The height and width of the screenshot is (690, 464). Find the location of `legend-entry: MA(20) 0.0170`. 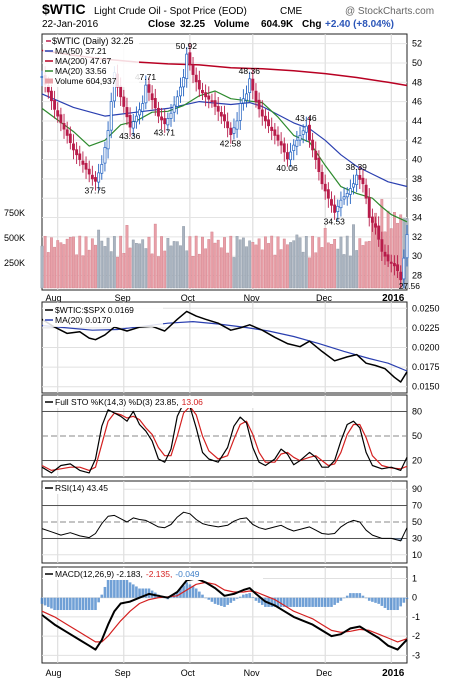

legend-entry: MA(20) 0.0170 is located at coordinates (83, 320).